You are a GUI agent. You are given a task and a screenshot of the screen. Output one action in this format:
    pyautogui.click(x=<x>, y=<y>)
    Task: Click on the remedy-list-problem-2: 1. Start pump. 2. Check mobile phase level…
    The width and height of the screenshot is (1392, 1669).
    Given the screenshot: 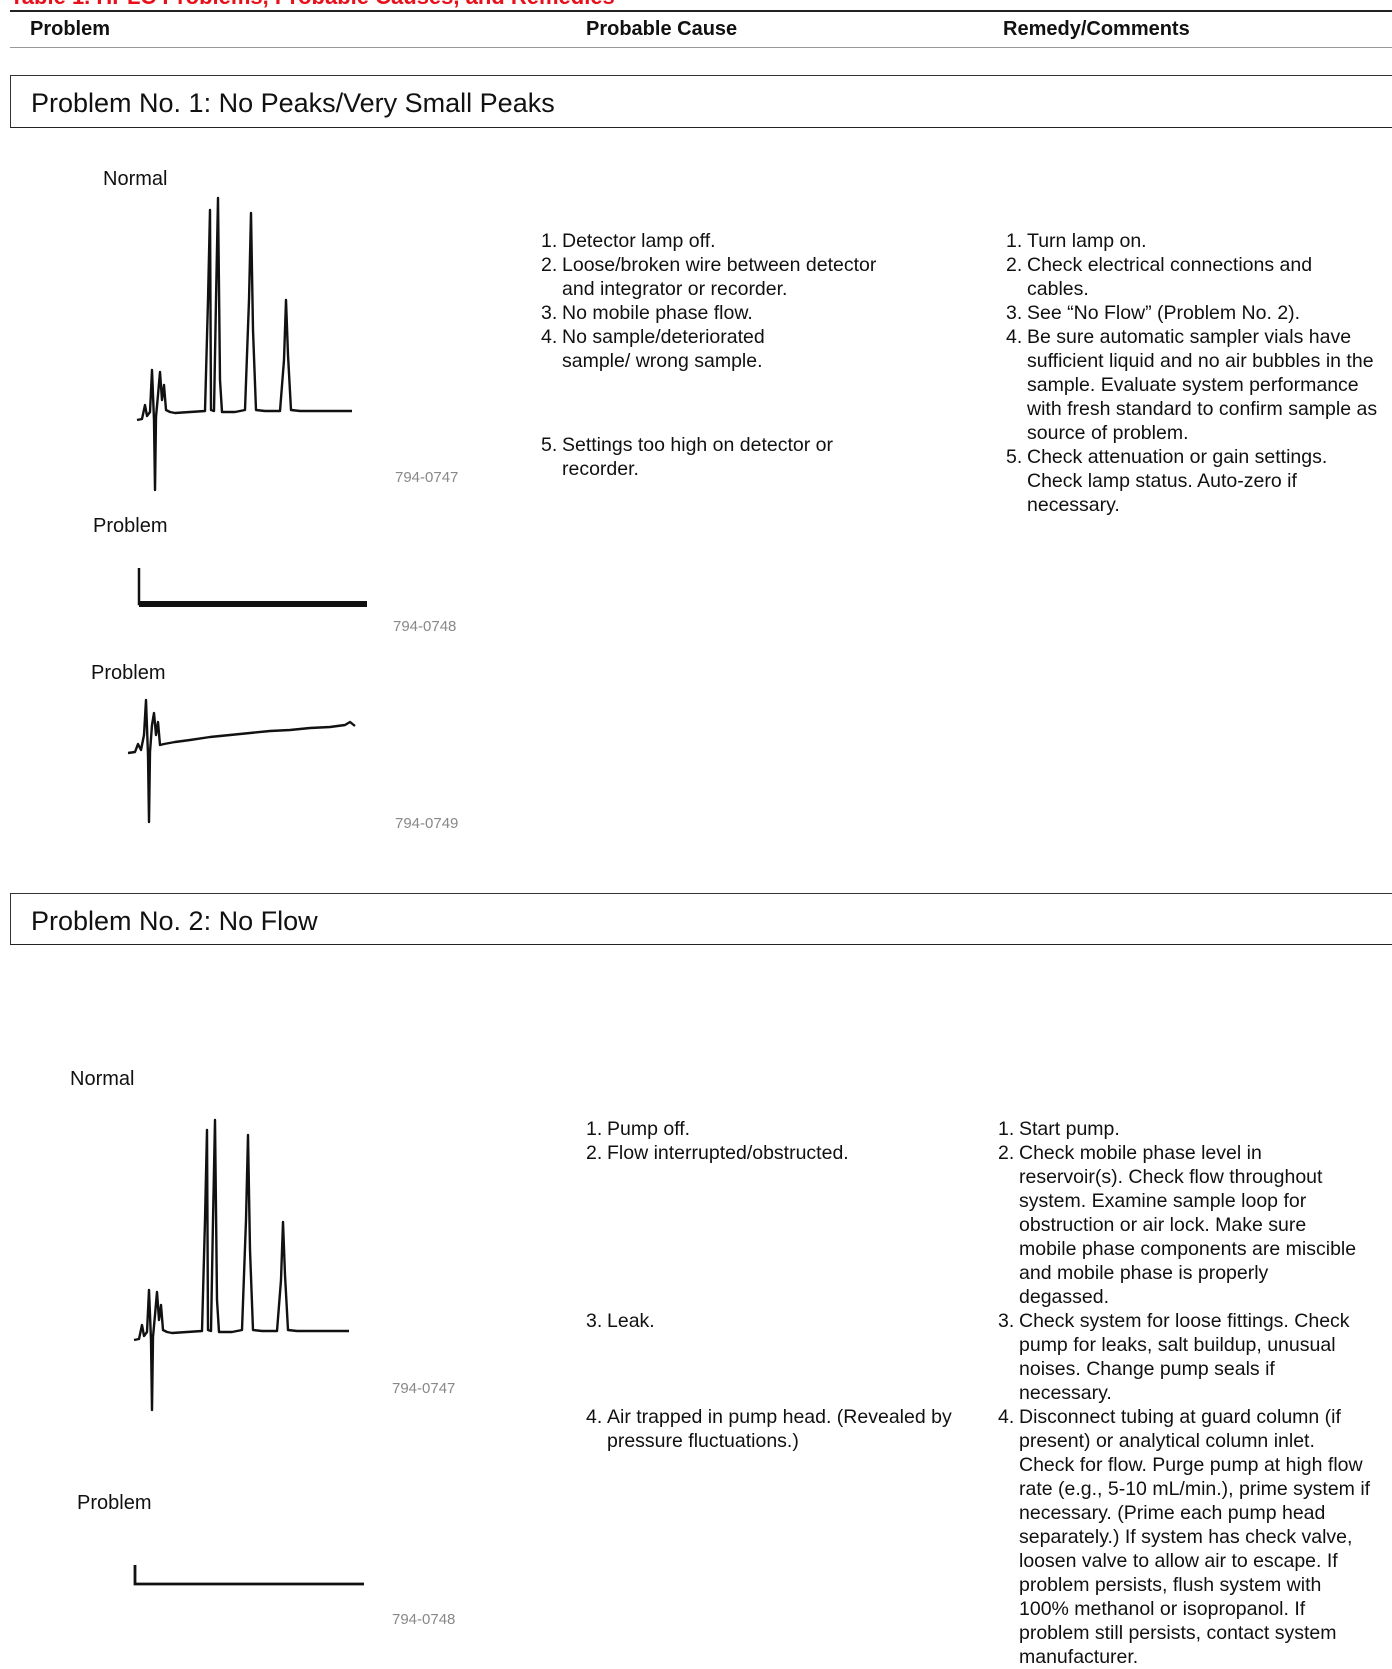 What is the action you would take?
    pyautogui.click(x=1188, y=1393)
    